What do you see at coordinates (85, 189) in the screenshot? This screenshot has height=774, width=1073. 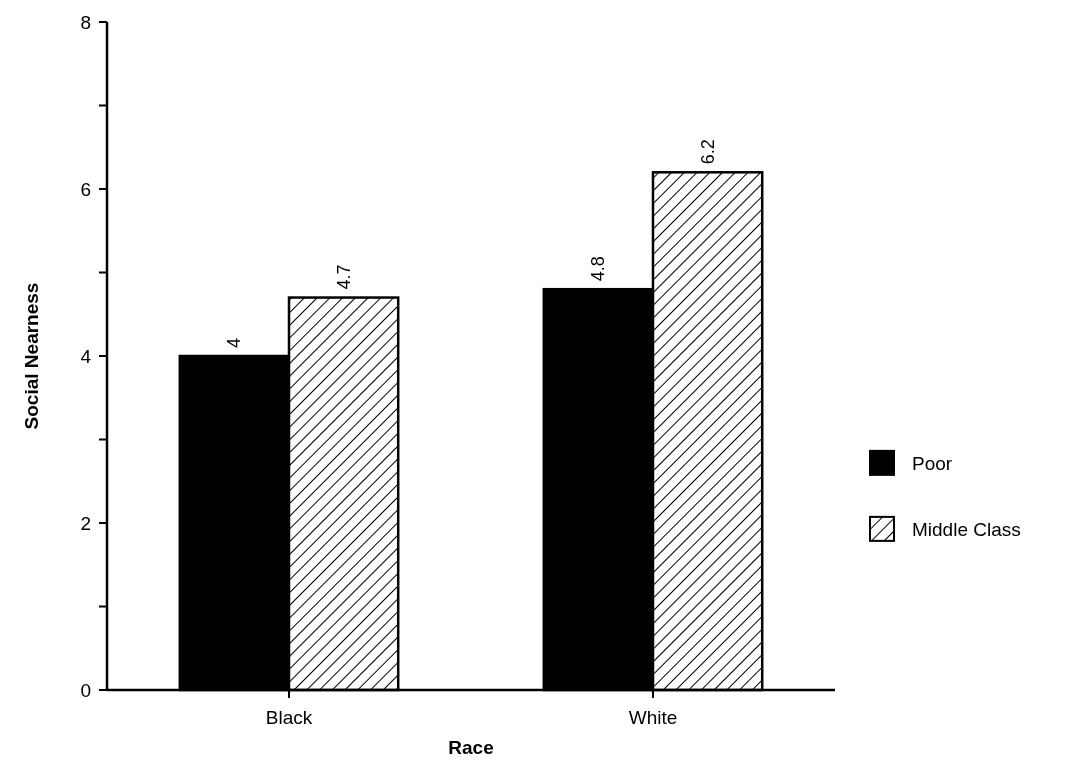 I see `y-tick-label: 6` at bounding box center [85, 189].